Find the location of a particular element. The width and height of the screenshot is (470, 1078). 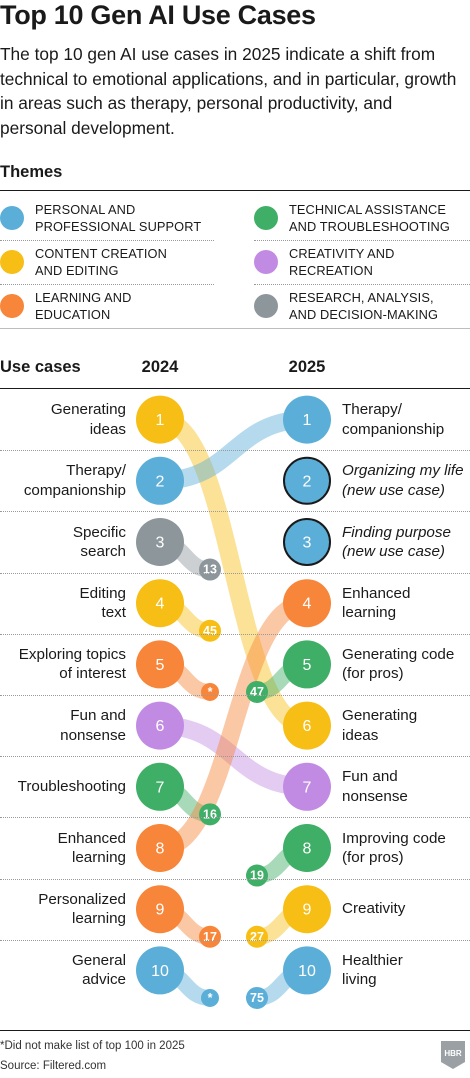

use-cases-top-rule is located at coordinates (235, 388).